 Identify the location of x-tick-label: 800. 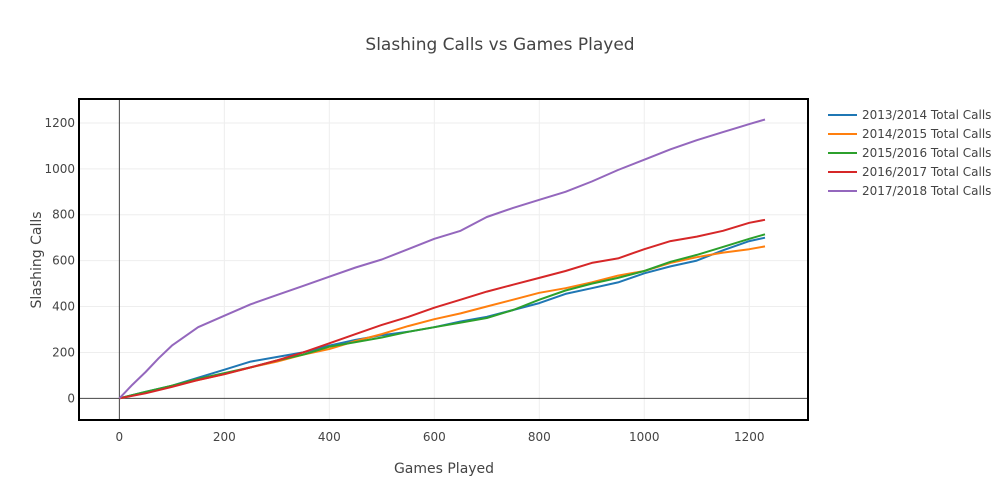
(539, 437).